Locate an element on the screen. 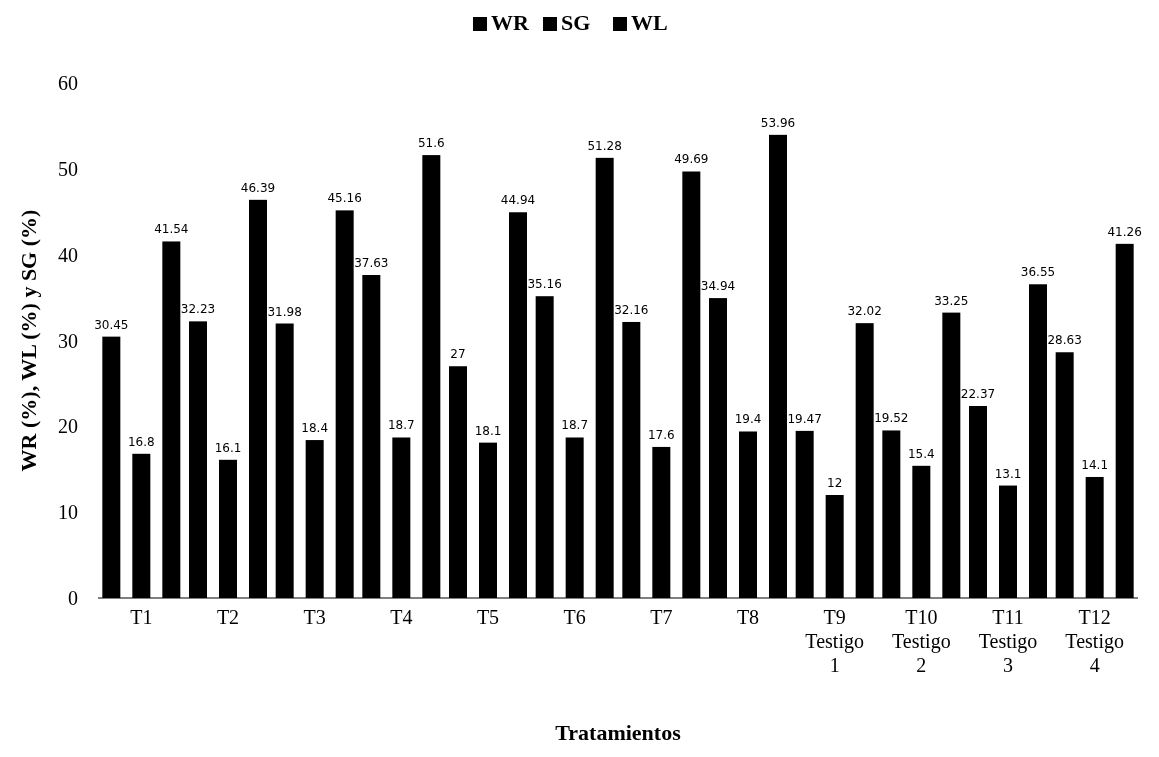  data-label: 44.94 is located at coordinates (518, 200).